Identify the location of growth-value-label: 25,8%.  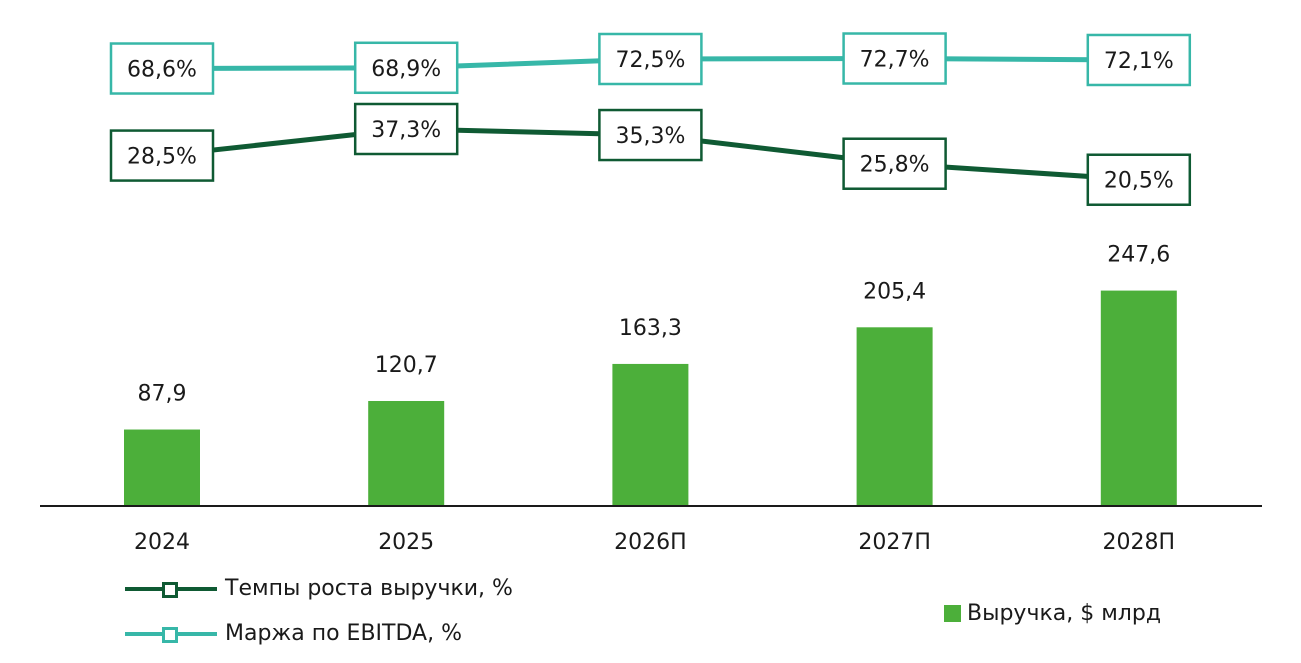
(895, 165).